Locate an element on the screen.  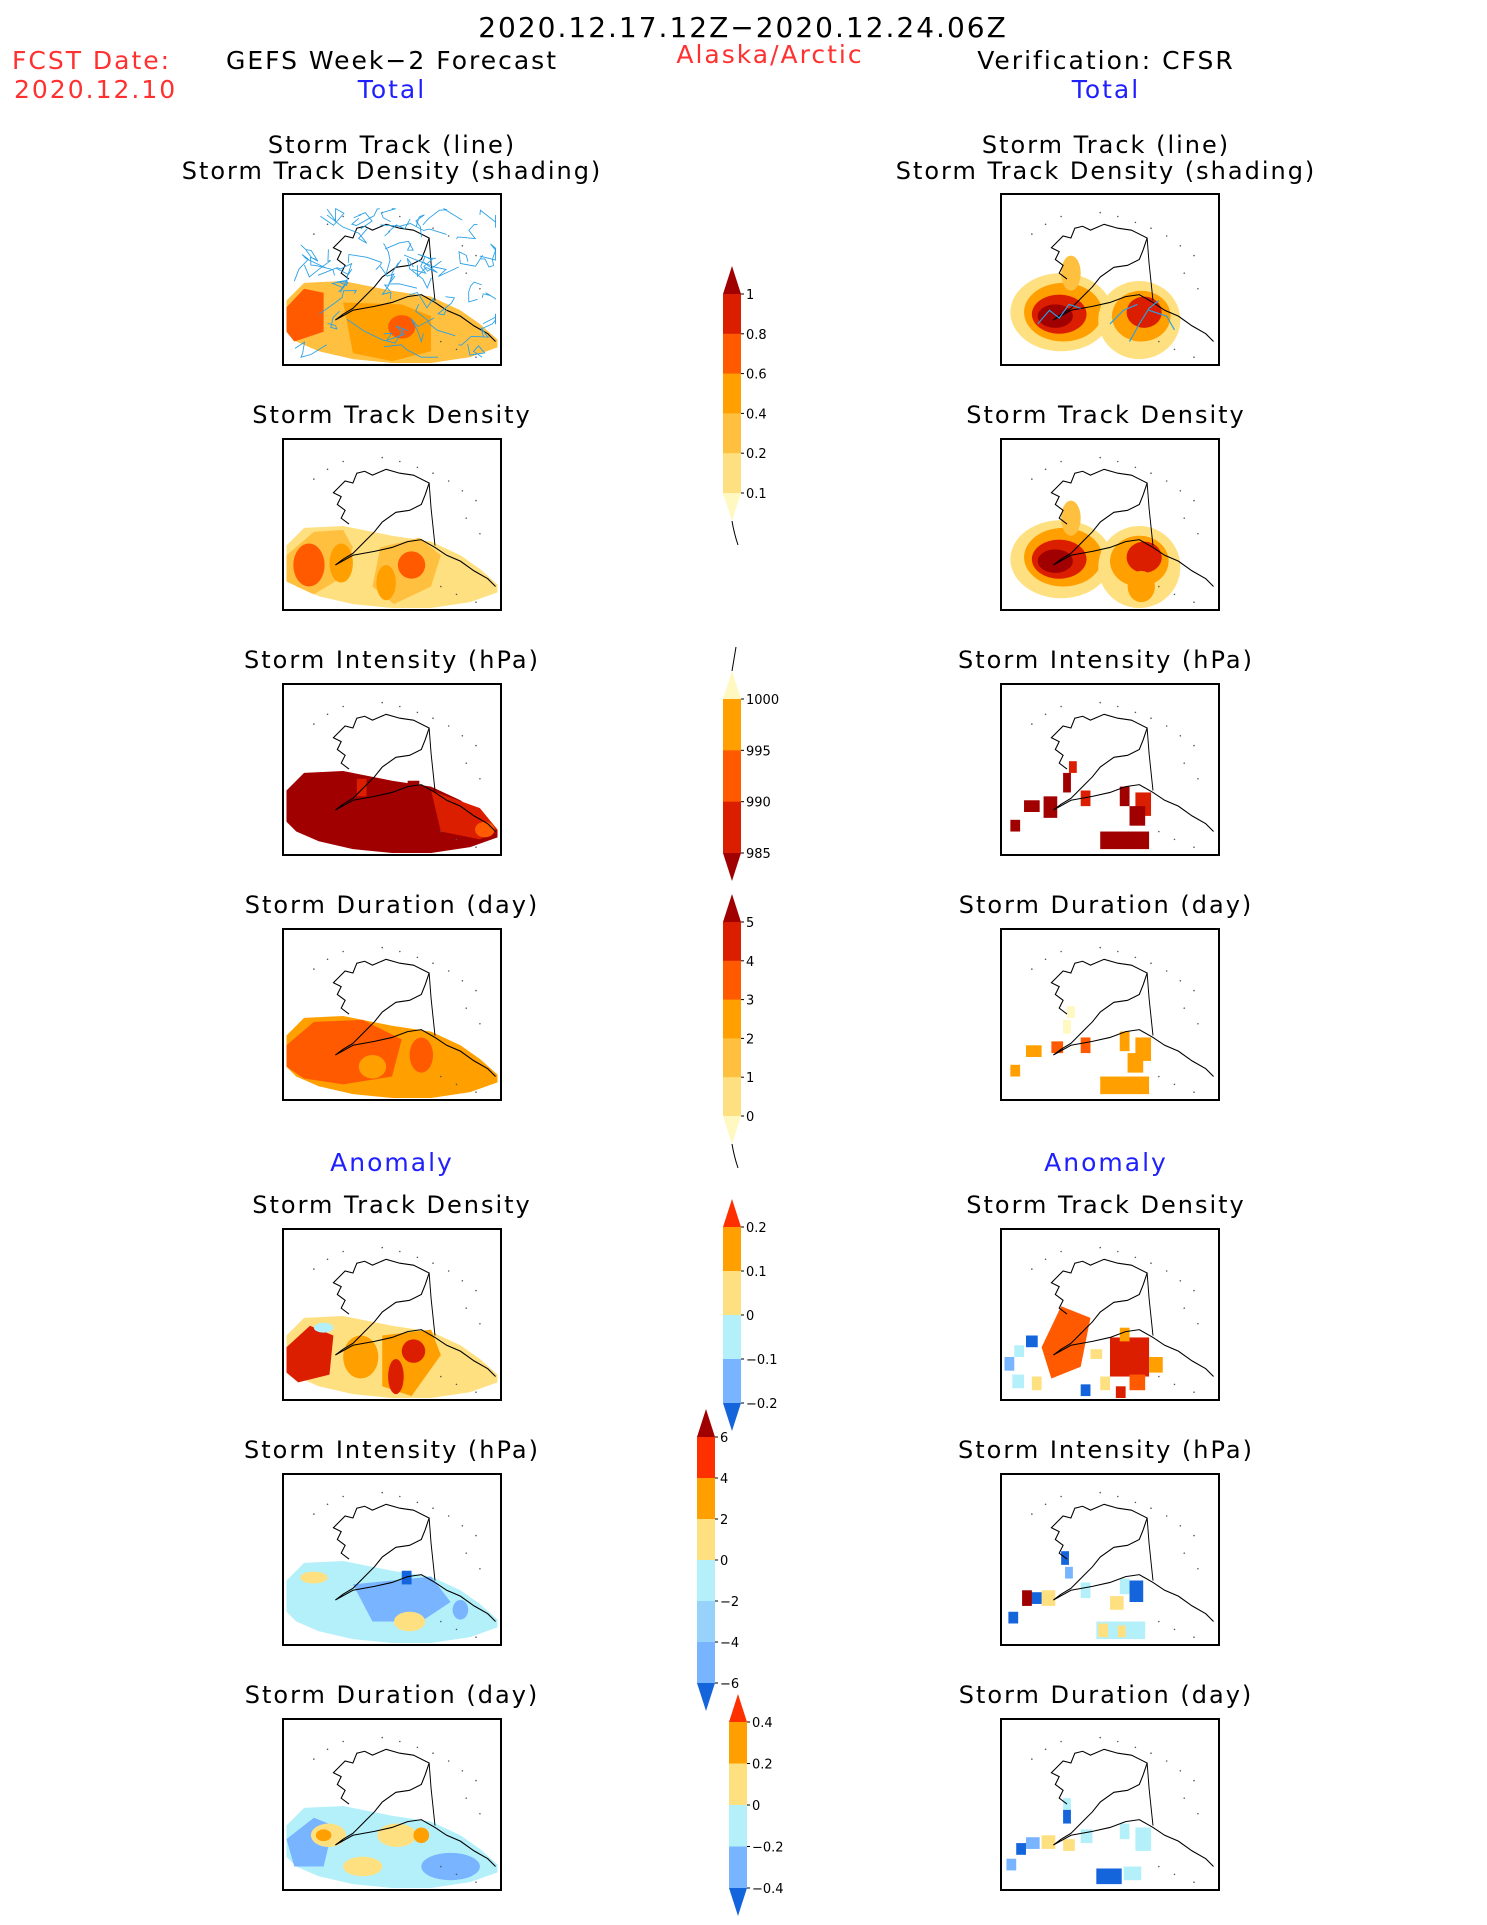
contour-pos is located at coordinates (409, 1621).